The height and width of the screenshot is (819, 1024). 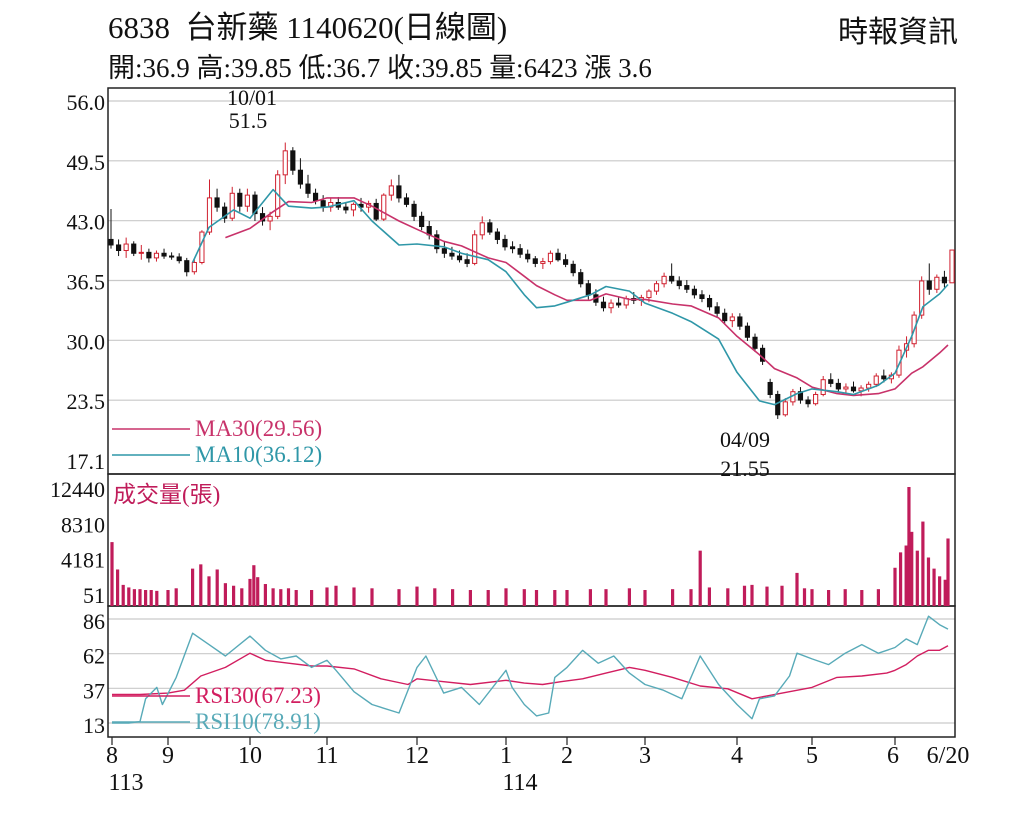 I want to click on volume-y-tick: 12440, so click(x=77, y=489).